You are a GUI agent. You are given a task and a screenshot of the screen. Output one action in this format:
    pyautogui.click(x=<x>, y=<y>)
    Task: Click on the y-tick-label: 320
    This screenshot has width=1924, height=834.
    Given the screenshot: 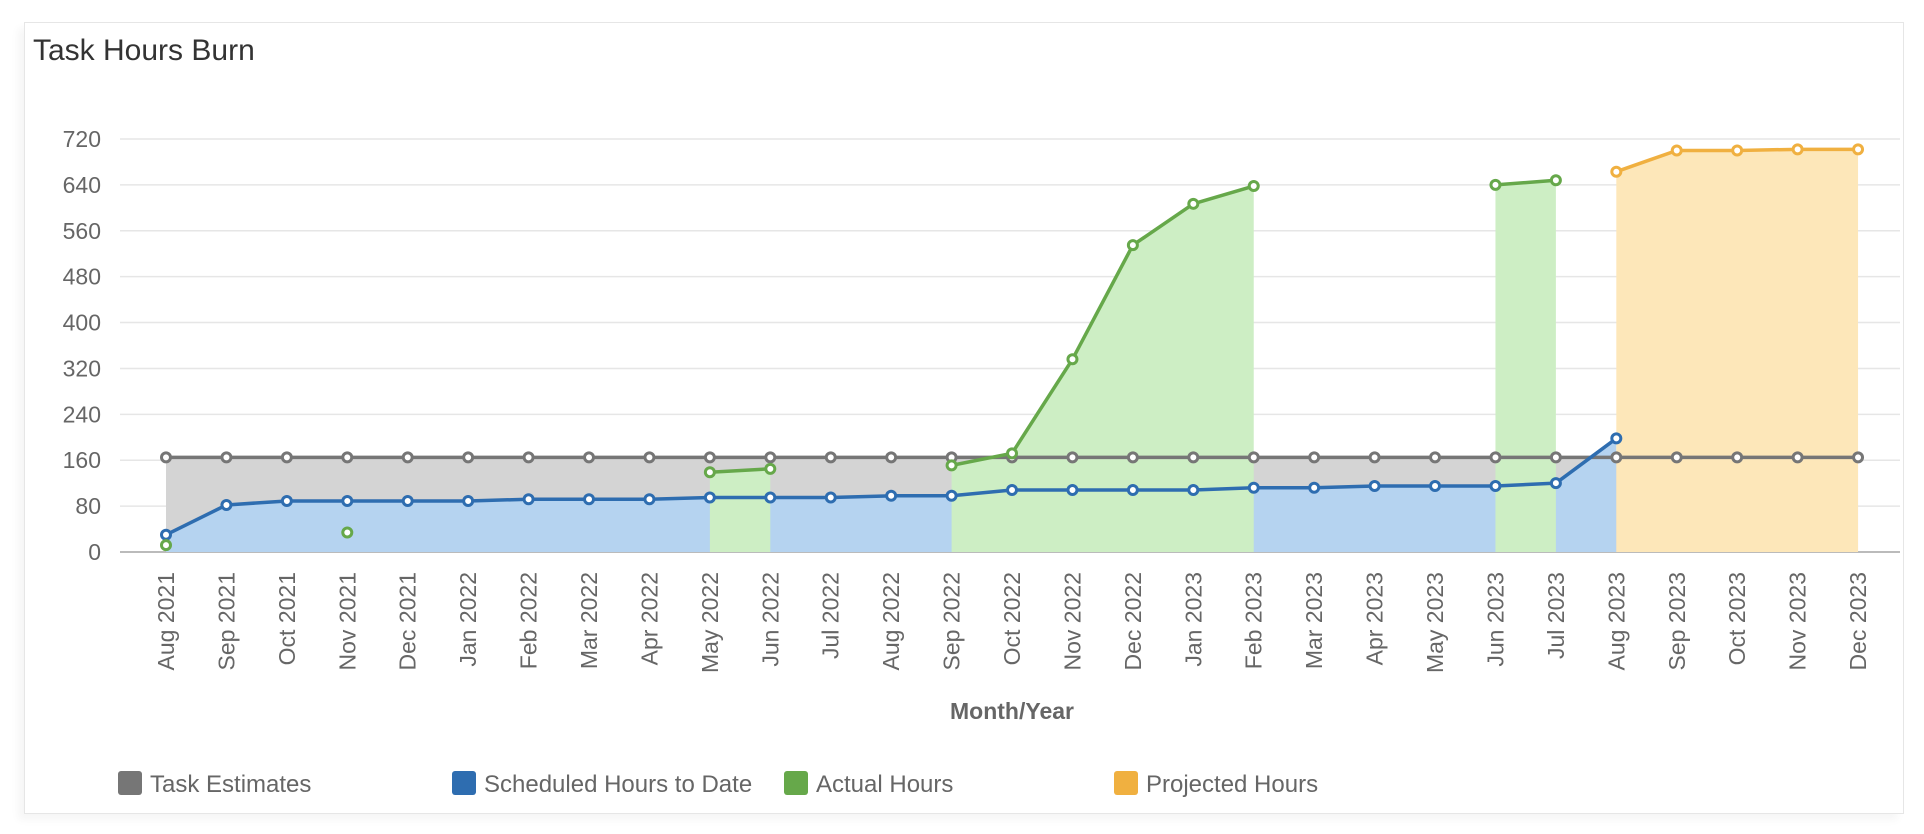 What is the action you would take?
    pyautogui.click(x=82, y=368)
    